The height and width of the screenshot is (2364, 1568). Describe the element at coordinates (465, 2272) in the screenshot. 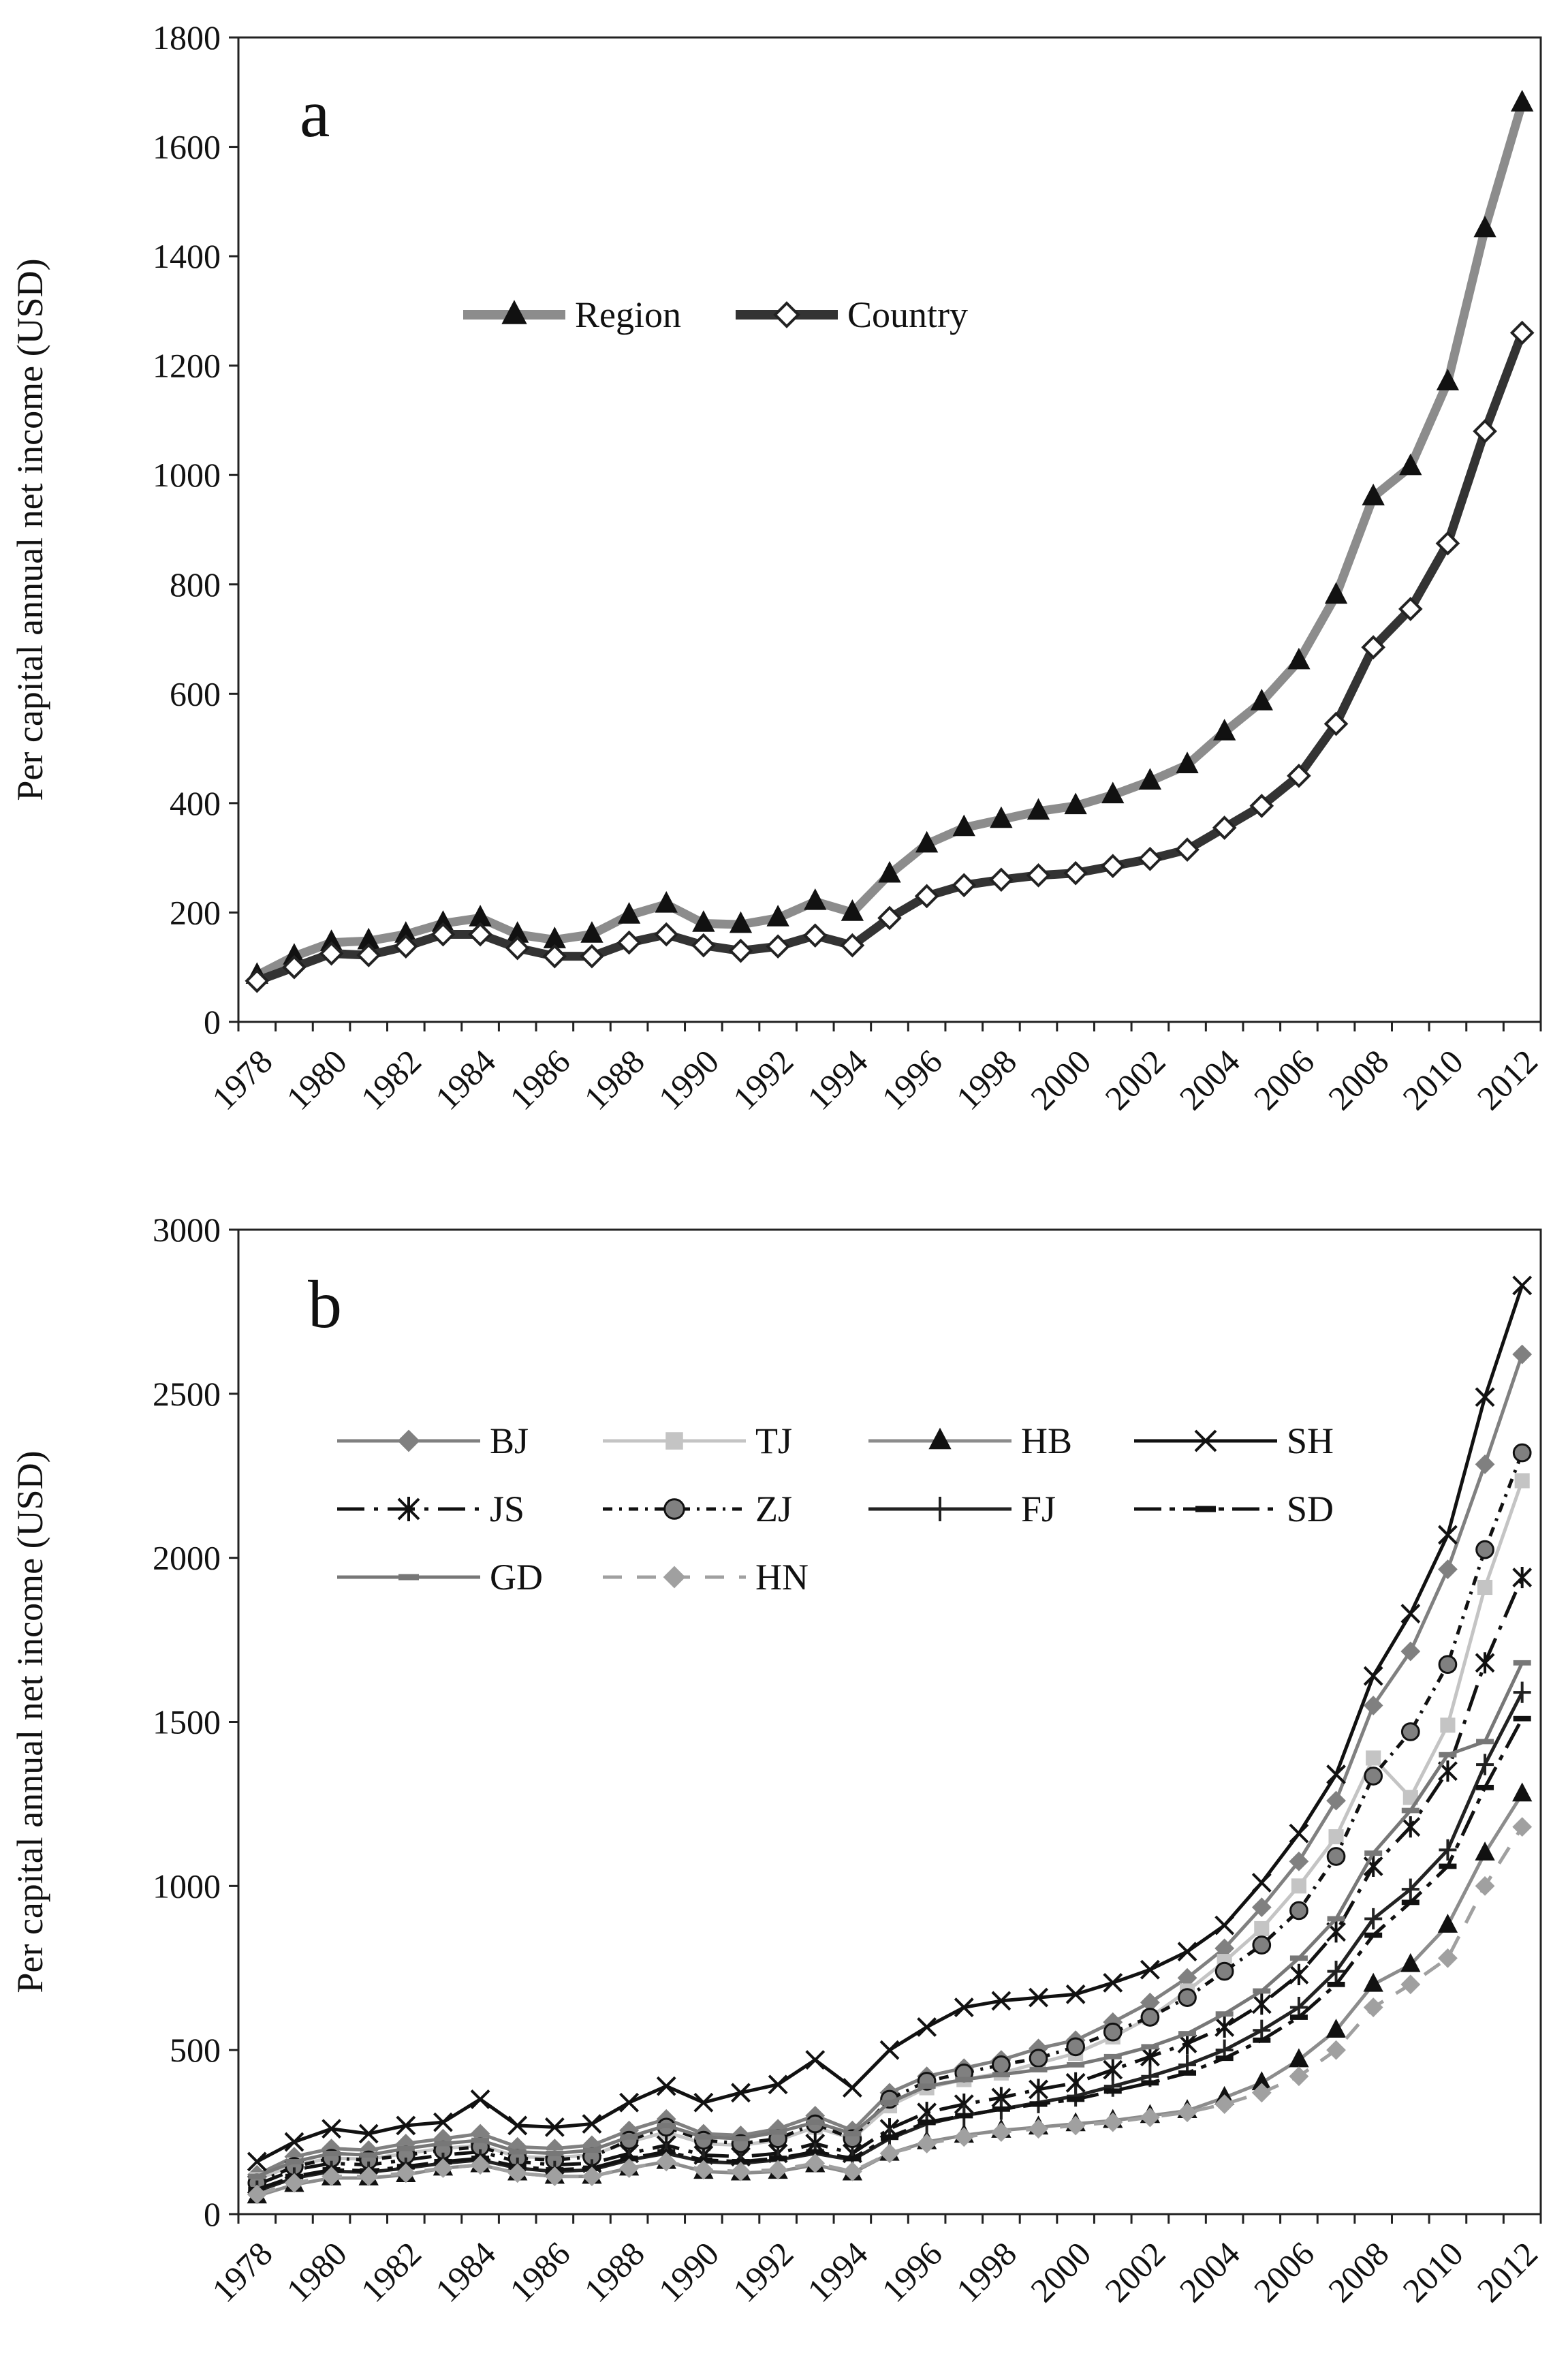

I see `x-tick-label-1984: 1984` at that location.